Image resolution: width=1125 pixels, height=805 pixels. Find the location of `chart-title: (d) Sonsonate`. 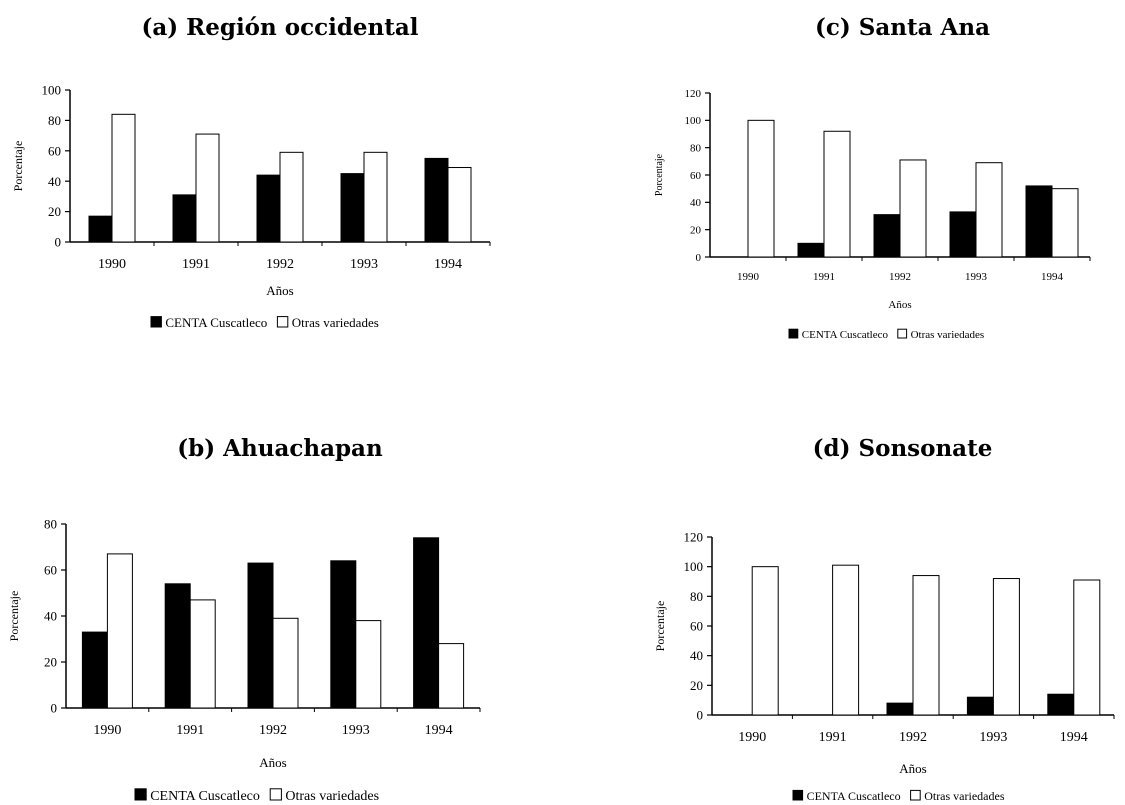

chart-title: (d) Sonsonate is located at coordinates (902, 448).